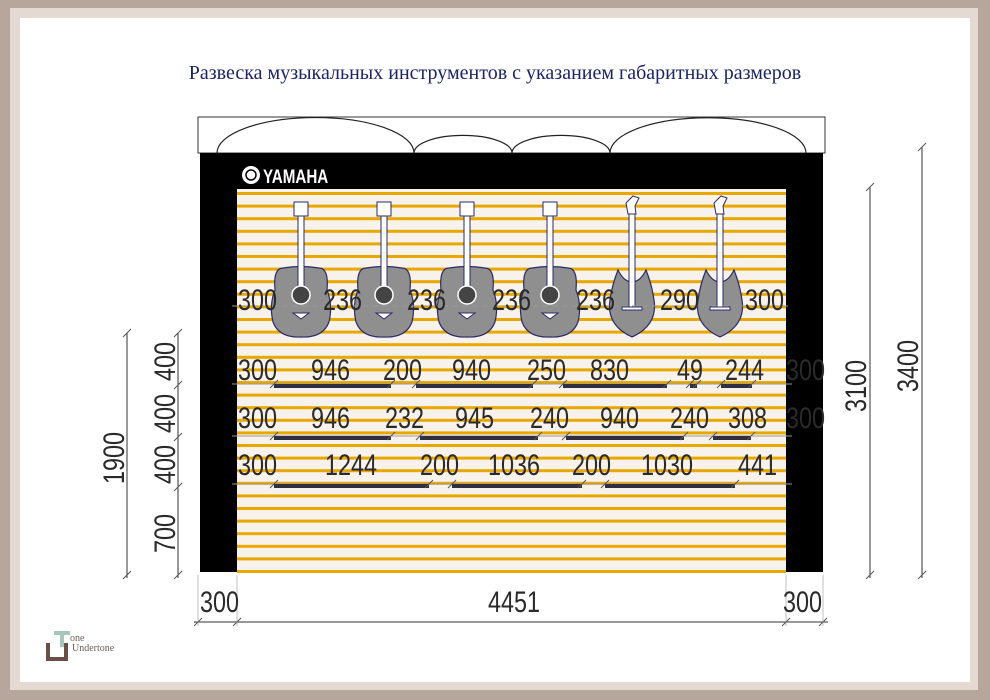  Describe the element at coordinates (679, 299) in the screenshot. I see `dim-label: 290` at that location.